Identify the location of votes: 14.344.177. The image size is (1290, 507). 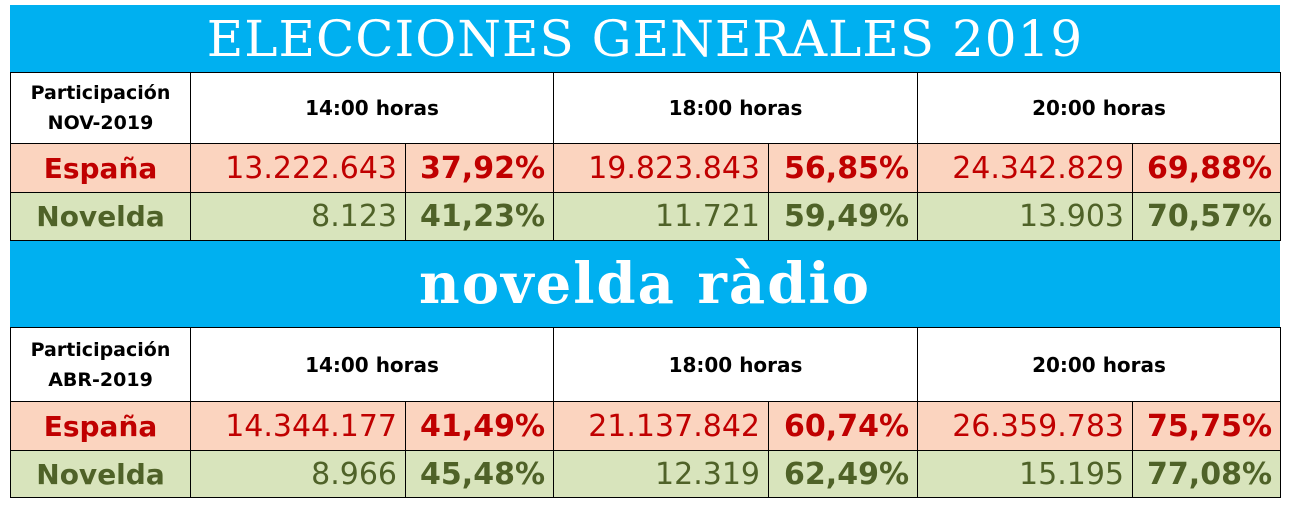
(298, 426).